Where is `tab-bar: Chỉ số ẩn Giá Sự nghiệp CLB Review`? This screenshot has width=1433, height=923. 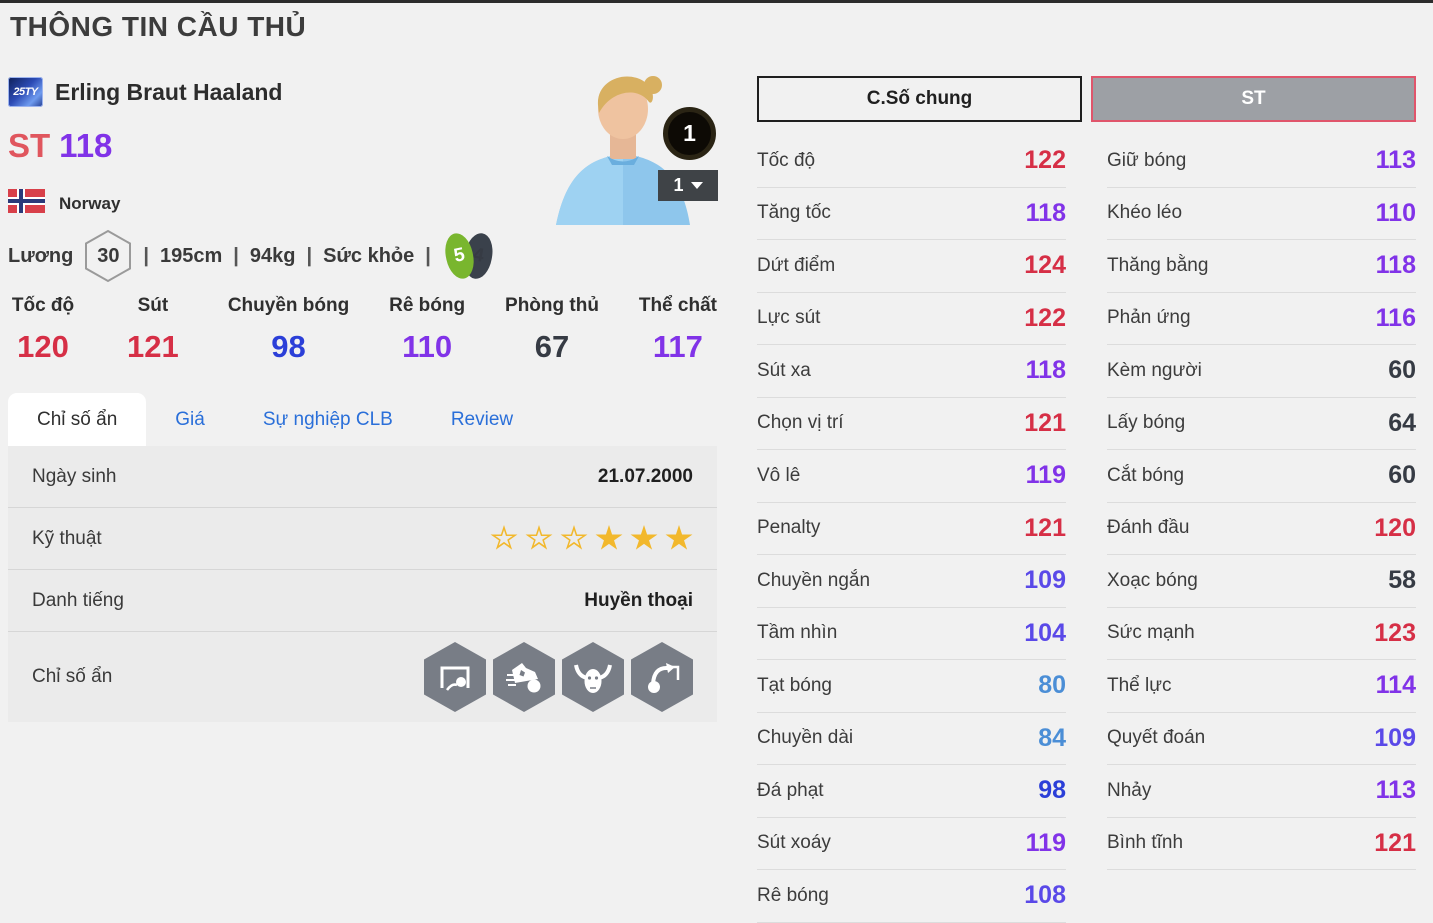
tab-bar: Chỉ số ẩn Giá Sự nghiệp CLB Review is located at coordinates (275, 419).